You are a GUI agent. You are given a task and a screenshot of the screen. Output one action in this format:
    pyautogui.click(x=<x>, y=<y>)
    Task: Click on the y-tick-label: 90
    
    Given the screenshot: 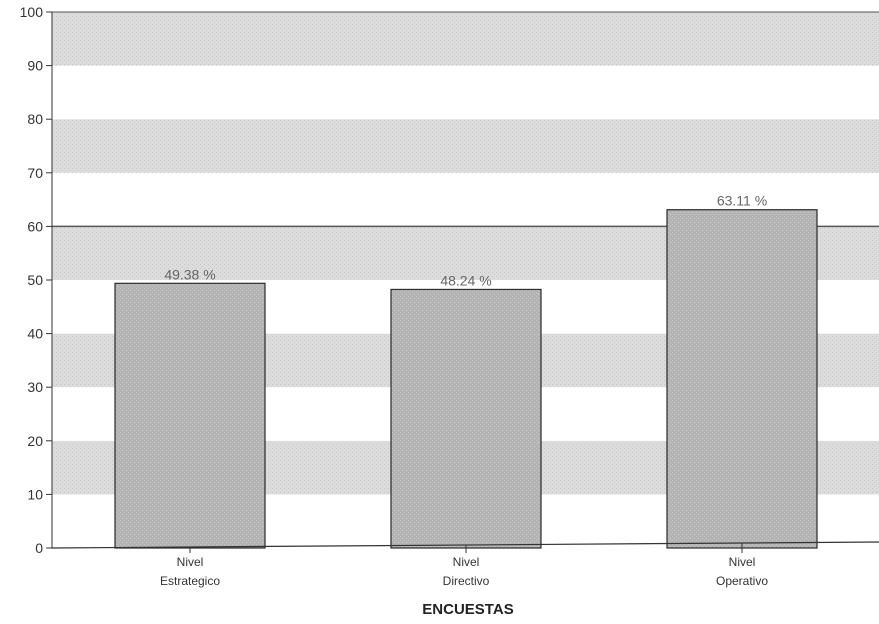 What is the action you would take?
    pyautogui.click(x=35, y=66)
    